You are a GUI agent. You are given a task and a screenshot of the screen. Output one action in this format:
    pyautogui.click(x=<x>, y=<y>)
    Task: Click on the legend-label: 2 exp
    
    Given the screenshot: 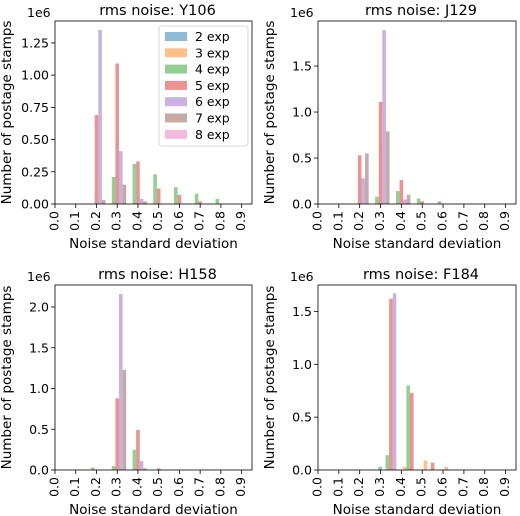 What is the action you would take?
    pyautogui.click(x=212, y=36)
    